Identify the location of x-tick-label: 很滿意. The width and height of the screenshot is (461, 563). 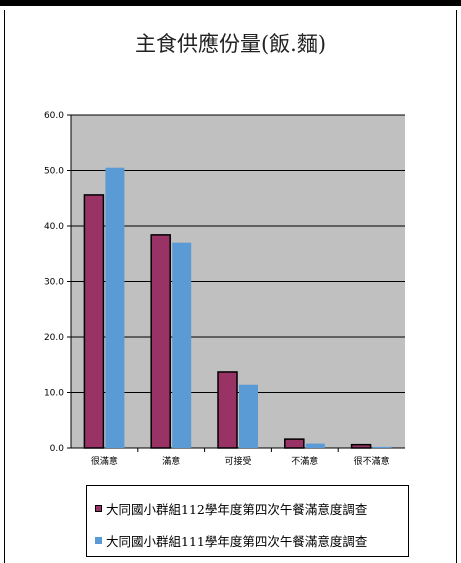
(104, 461).